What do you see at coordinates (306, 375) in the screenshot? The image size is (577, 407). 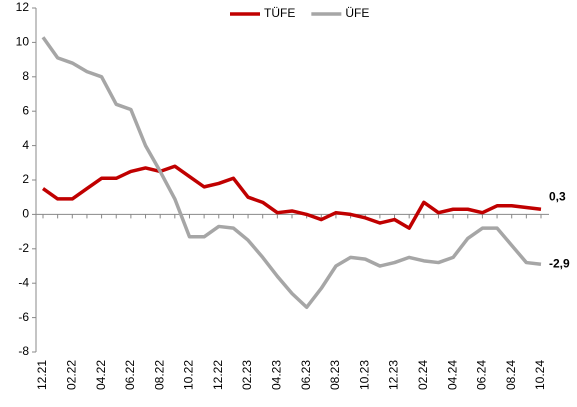 I see `x-tick-label: 06.23` at bounding box center [306, 375].